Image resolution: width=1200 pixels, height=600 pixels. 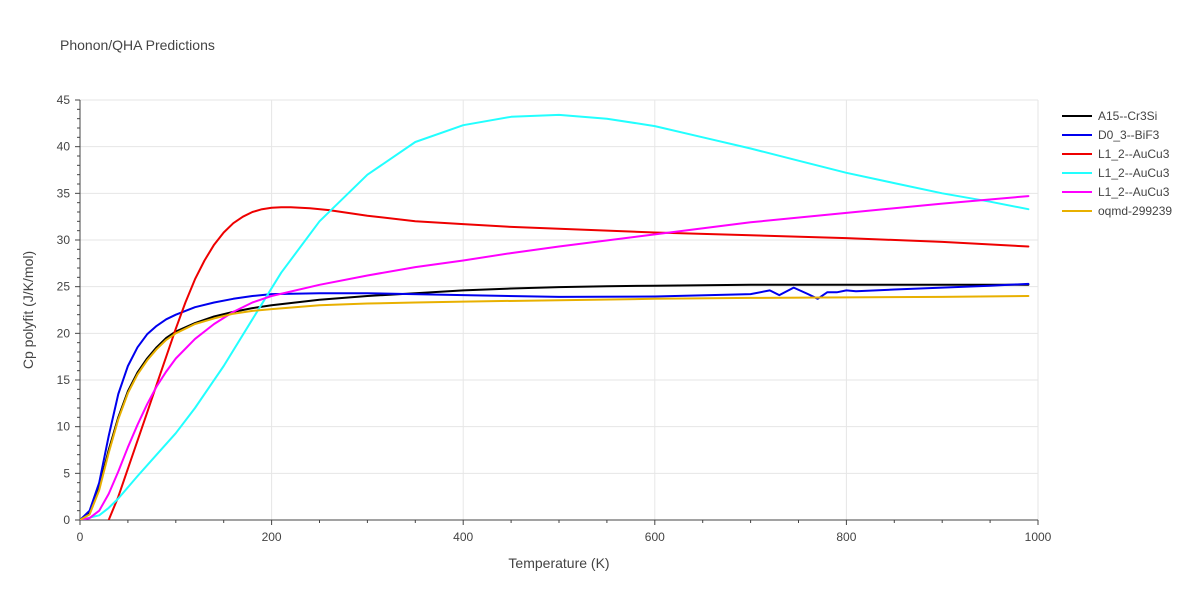 What do you see at coordinates (1127, 116) in the screenshot?
I see `legend-label: A15--Cr3Si` at bounding box center [1127, 116].